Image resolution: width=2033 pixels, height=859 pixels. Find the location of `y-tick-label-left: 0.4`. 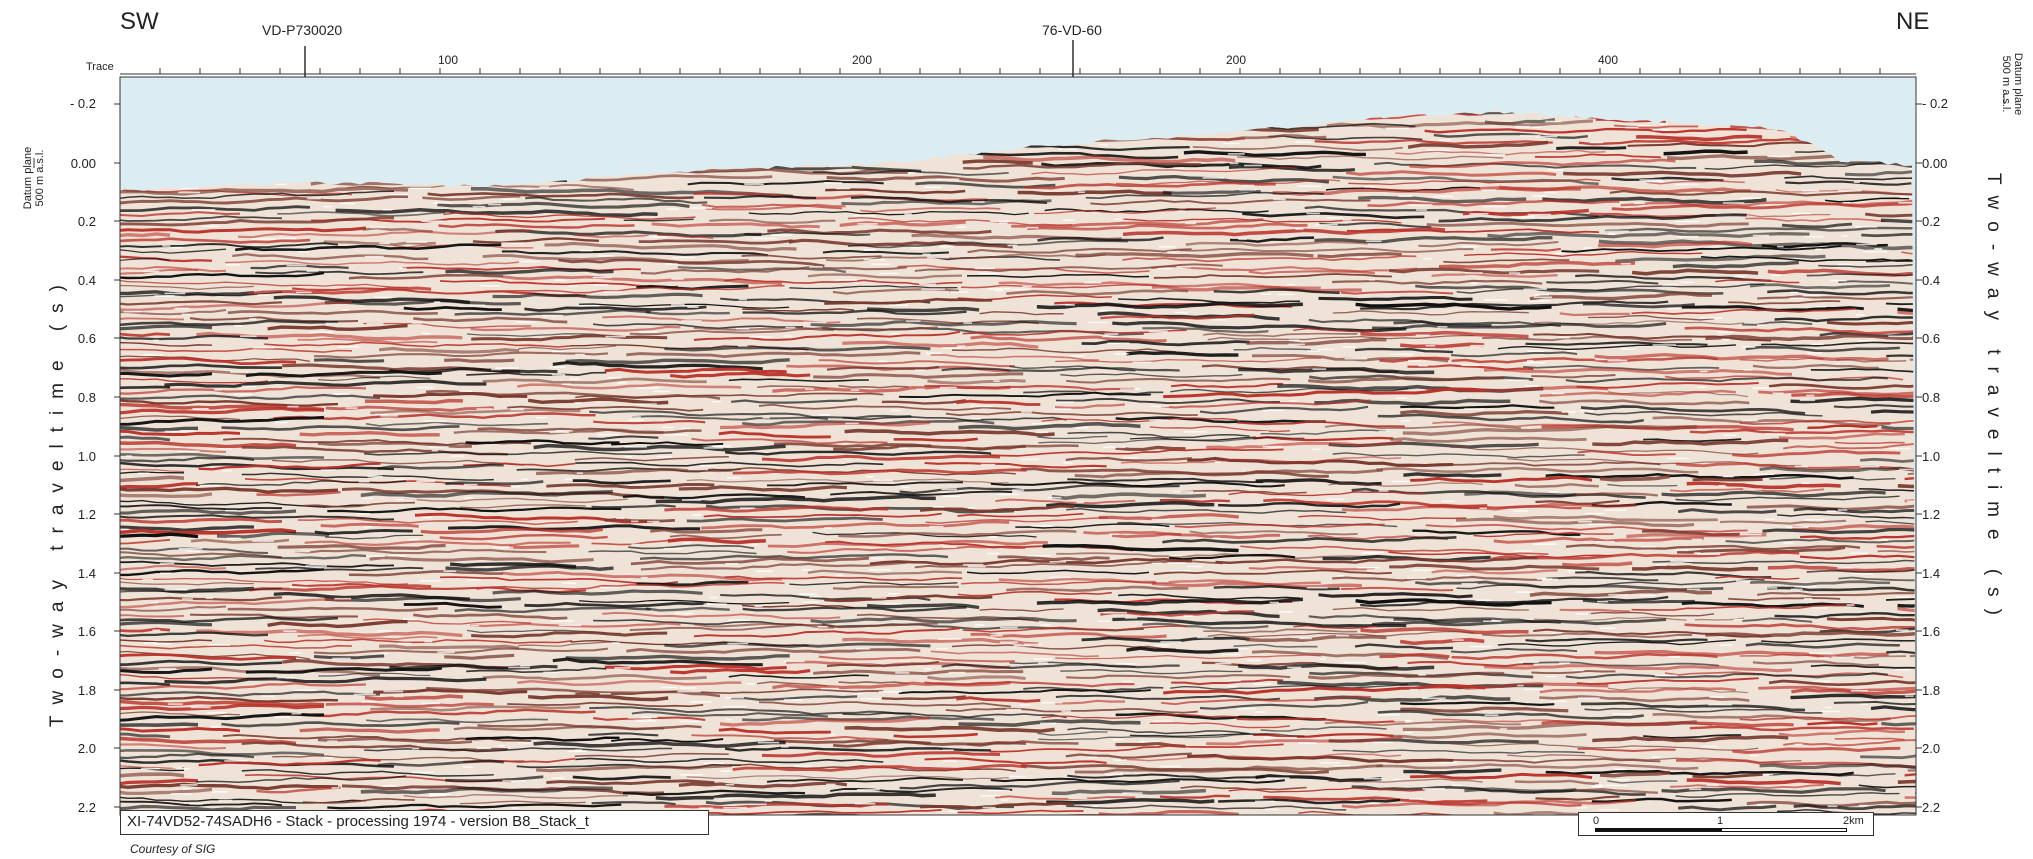

y-tick-label-left: 0.4 is located at coordinates (86, 280).